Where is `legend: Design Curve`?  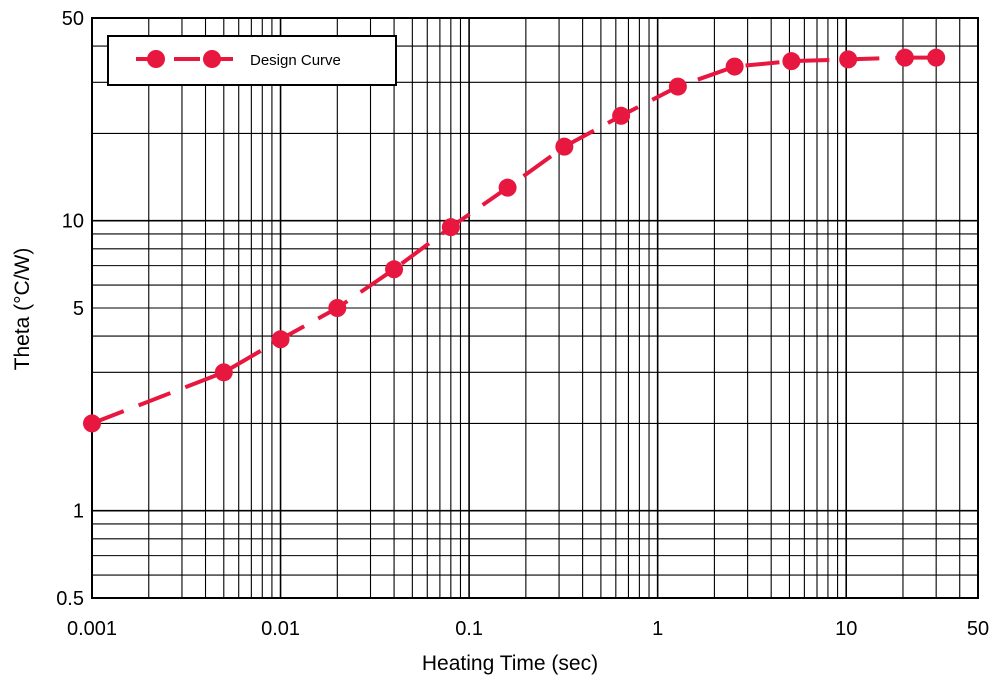 legend: Design Curve is located at coordinates (252, 60).